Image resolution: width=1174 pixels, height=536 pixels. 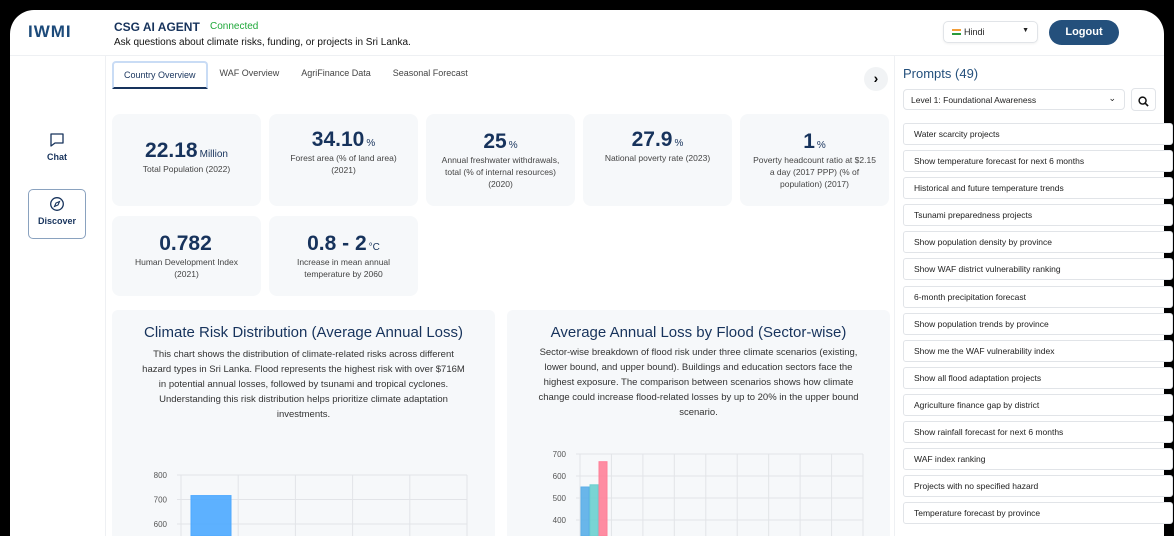 What do you see at coordinates (1038, 486) in the screenshot?
I see `prompt-item: Projects with no specified hazard` at bounding box center [1038, 486].